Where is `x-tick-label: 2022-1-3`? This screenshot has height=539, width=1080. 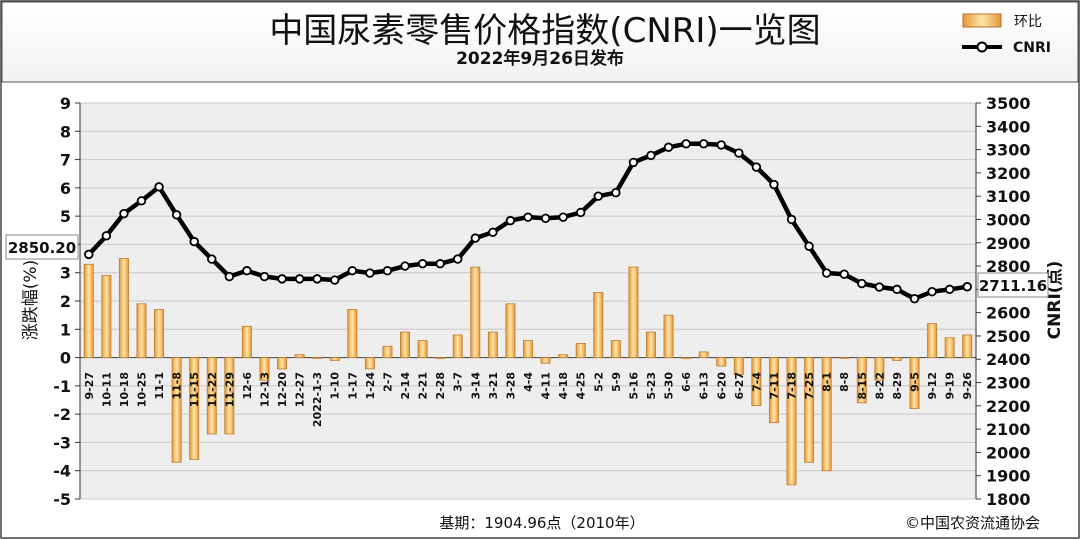 x-tick-label: 2022-1-3 is located at coordinates (317, 399).